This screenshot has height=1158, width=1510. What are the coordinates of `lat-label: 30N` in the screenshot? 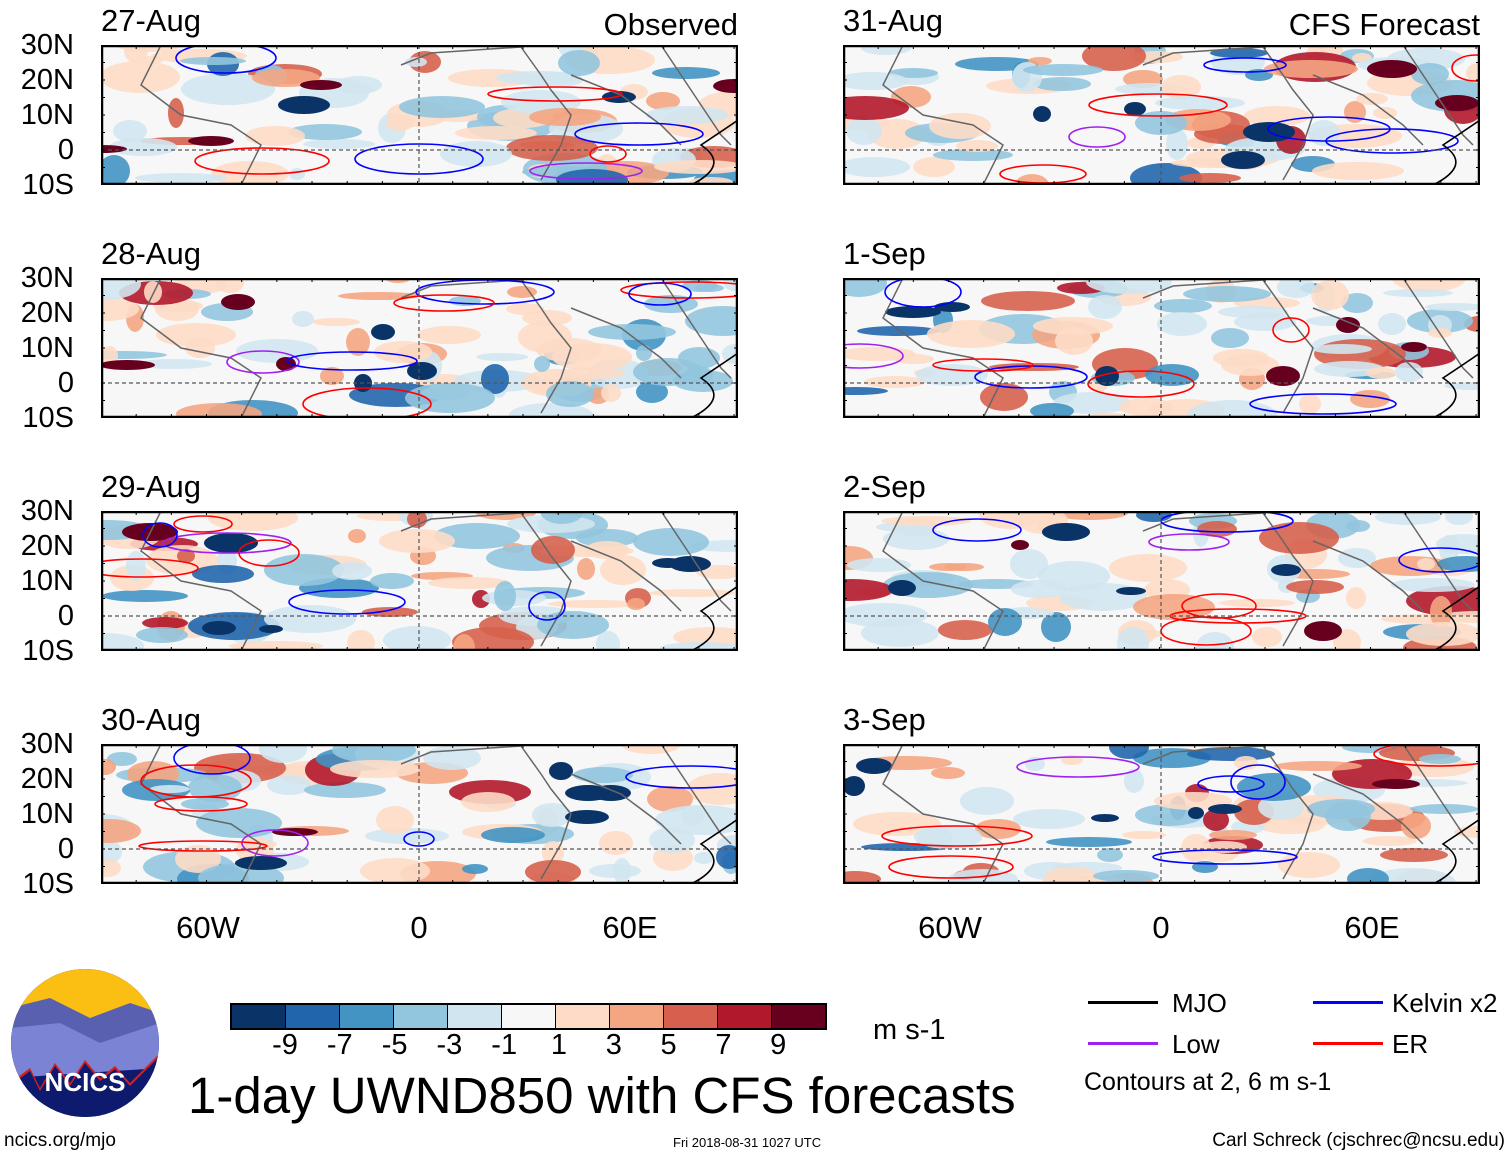 It's located at (47, 511).